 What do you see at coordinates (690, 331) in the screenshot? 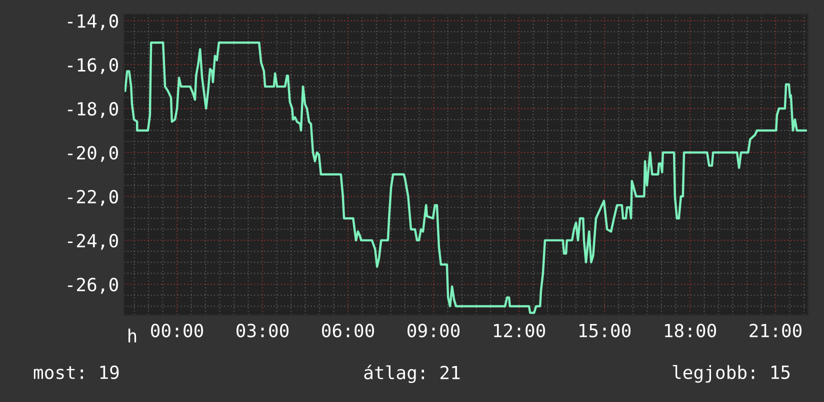
I see `x-tick-label: 18:00` at bounding box center [690, 331].